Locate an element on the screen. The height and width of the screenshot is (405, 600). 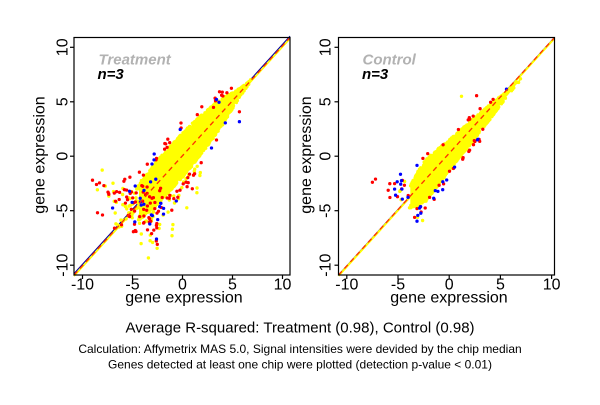
svg-text: Control is located at coordinates (390, 60).